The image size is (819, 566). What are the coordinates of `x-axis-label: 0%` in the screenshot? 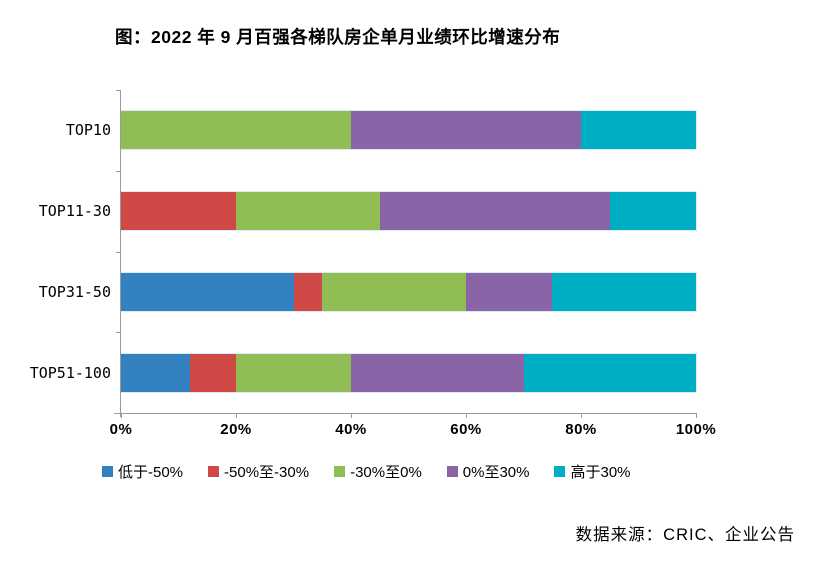 It's located at (121, 429).